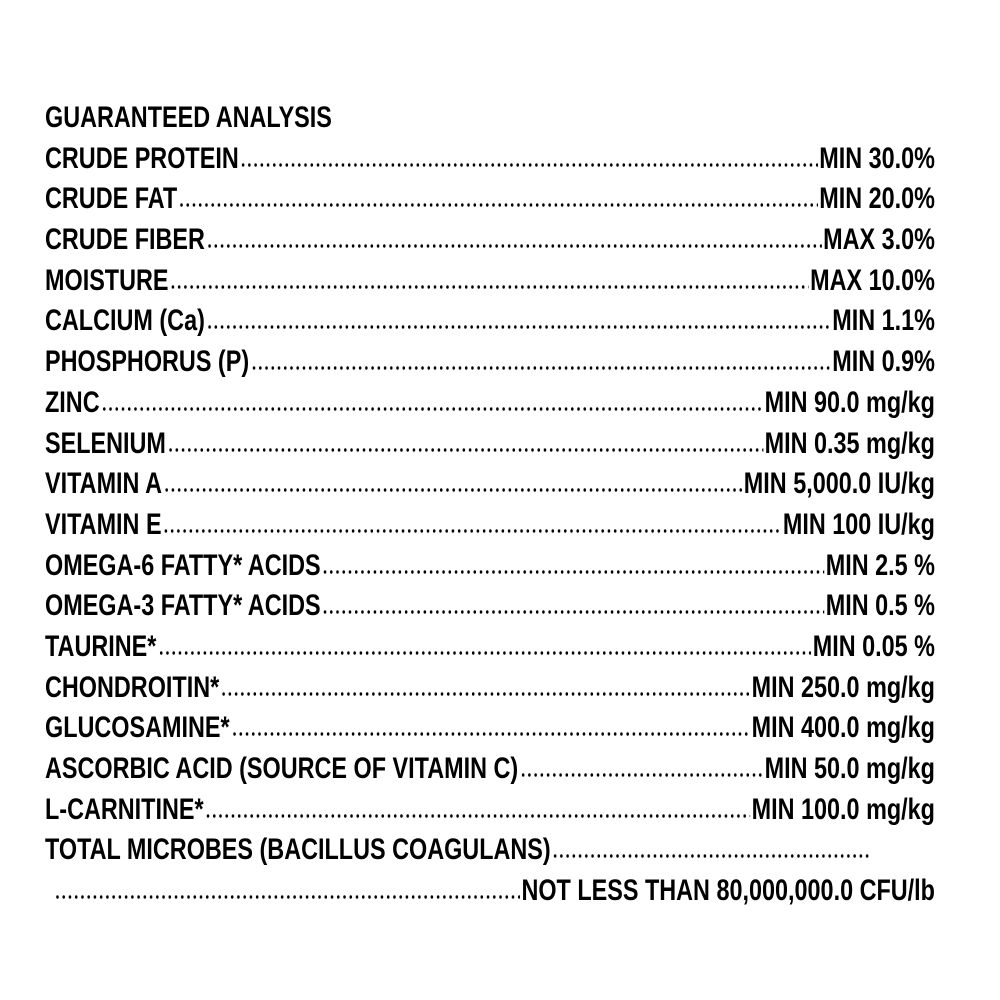  I want to click on title-row: GUARANTEED ANALYSIS, so click(490, 118).